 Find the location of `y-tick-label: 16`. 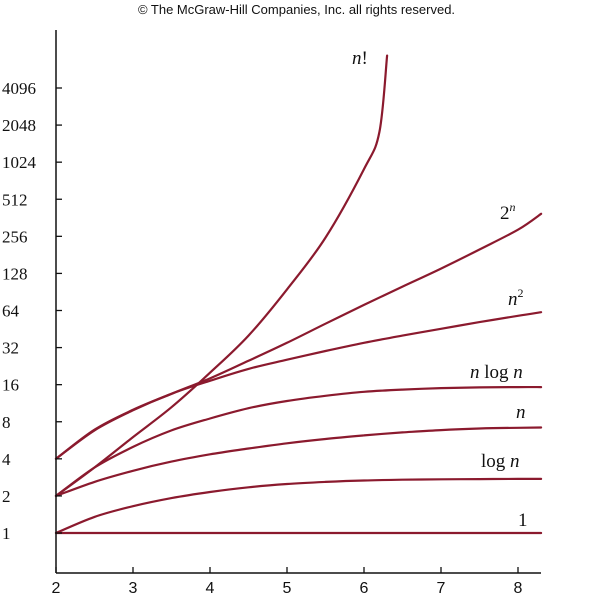

y-tick-label: 16 is located at coordinates (10, 385).